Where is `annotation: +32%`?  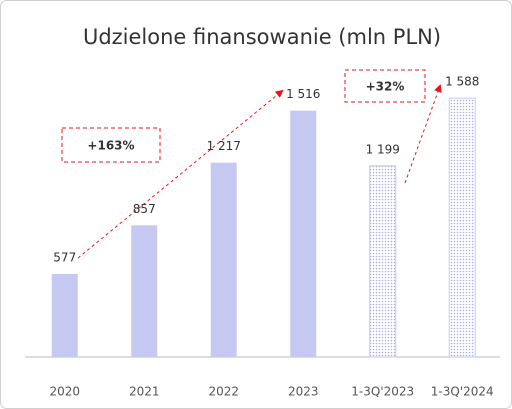 annotation: +32% is located at coordinates (385, 87).